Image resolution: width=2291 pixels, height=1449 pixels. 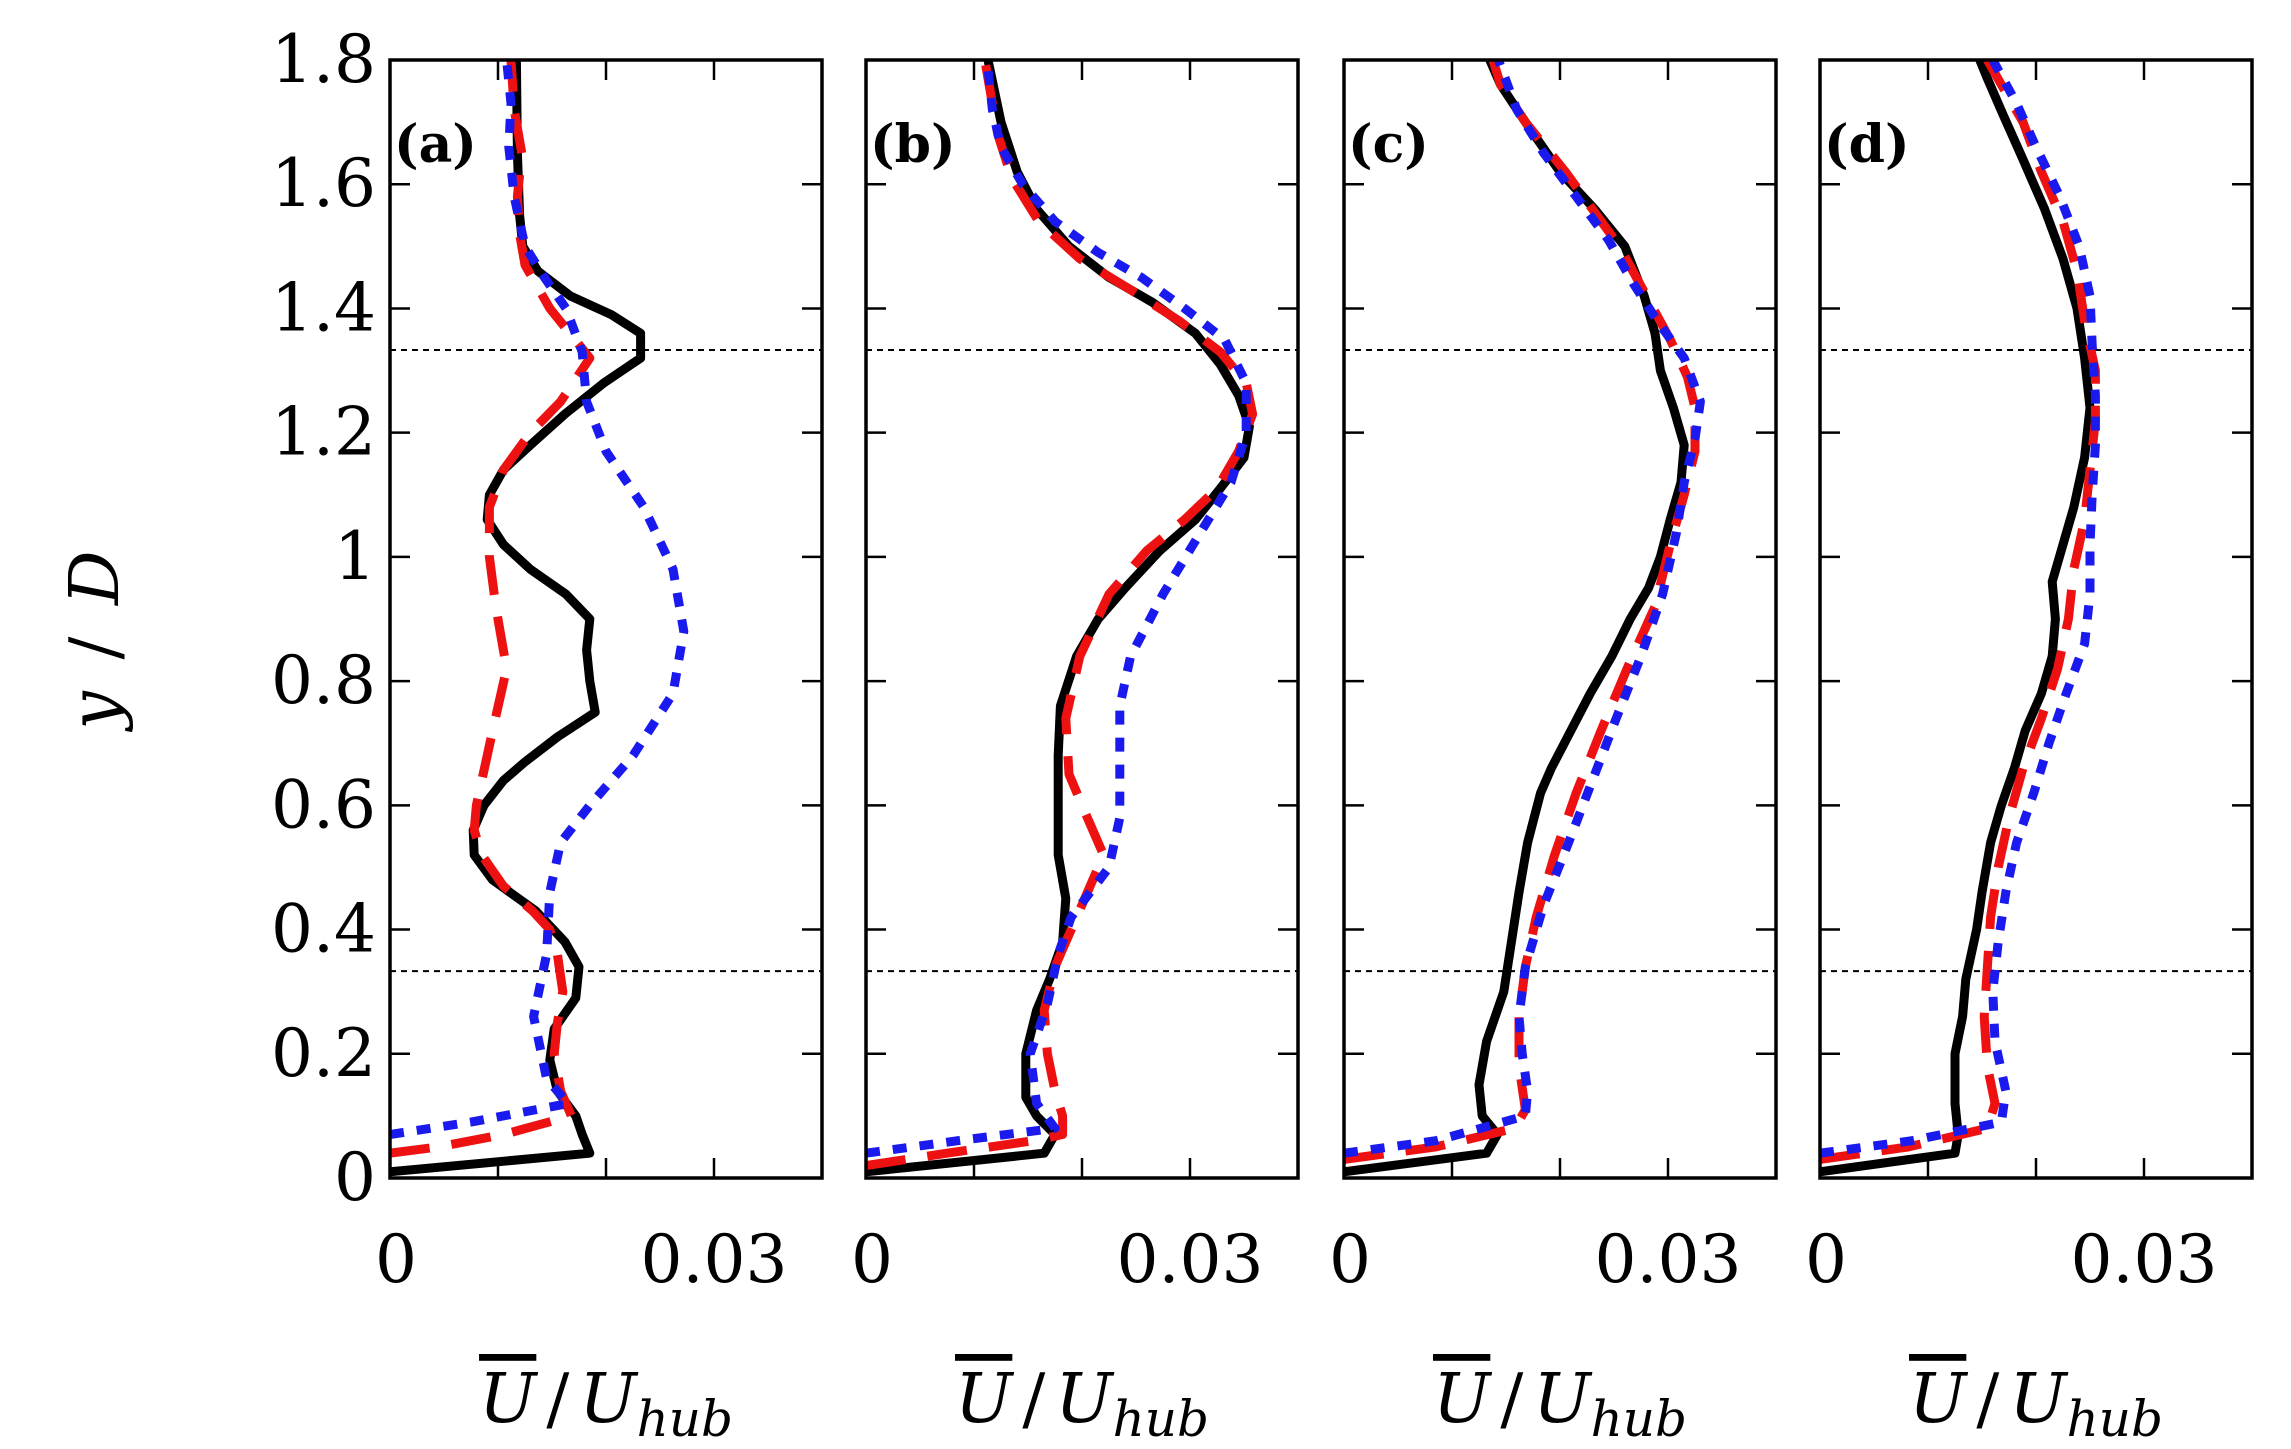 What do you see at coordinates (323, 680) in the screenshot?
I see `y-tick-label: 0.8` at bounding box center [323, 680].